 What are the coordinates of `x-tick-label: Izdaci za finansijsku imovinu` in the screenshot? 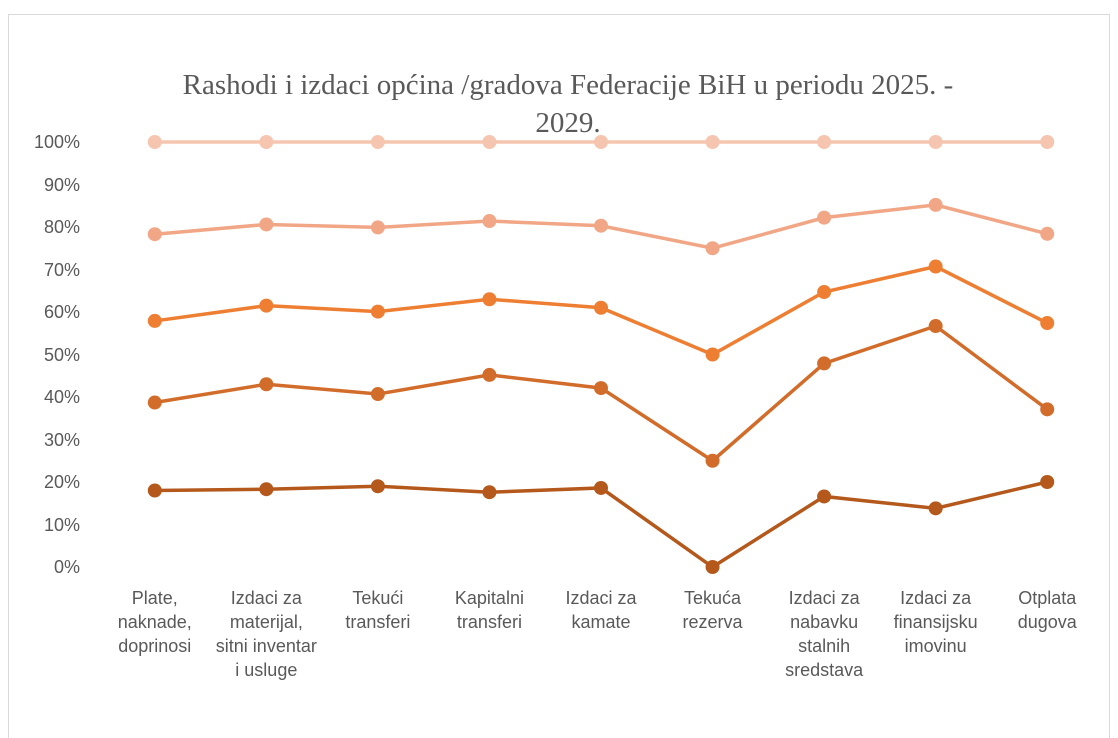 It's located at (935, 622).